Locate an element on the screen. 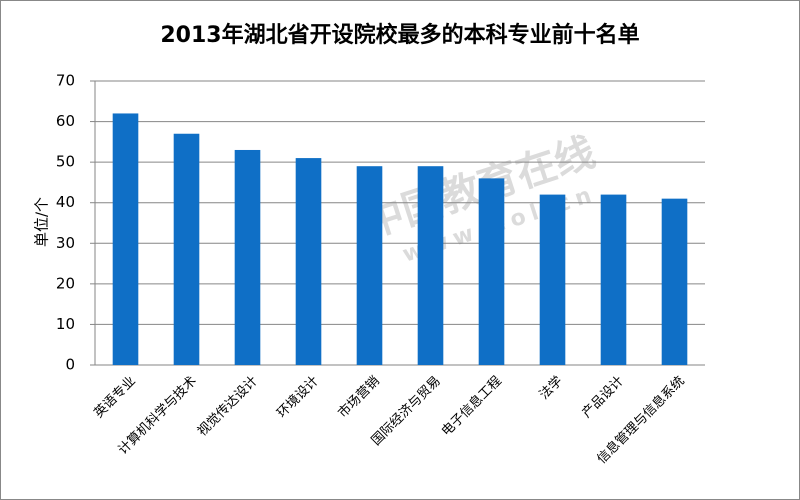 This screenshot has width=800, height=500. y-tick-label: 0 is located at coordinates (70, 365).